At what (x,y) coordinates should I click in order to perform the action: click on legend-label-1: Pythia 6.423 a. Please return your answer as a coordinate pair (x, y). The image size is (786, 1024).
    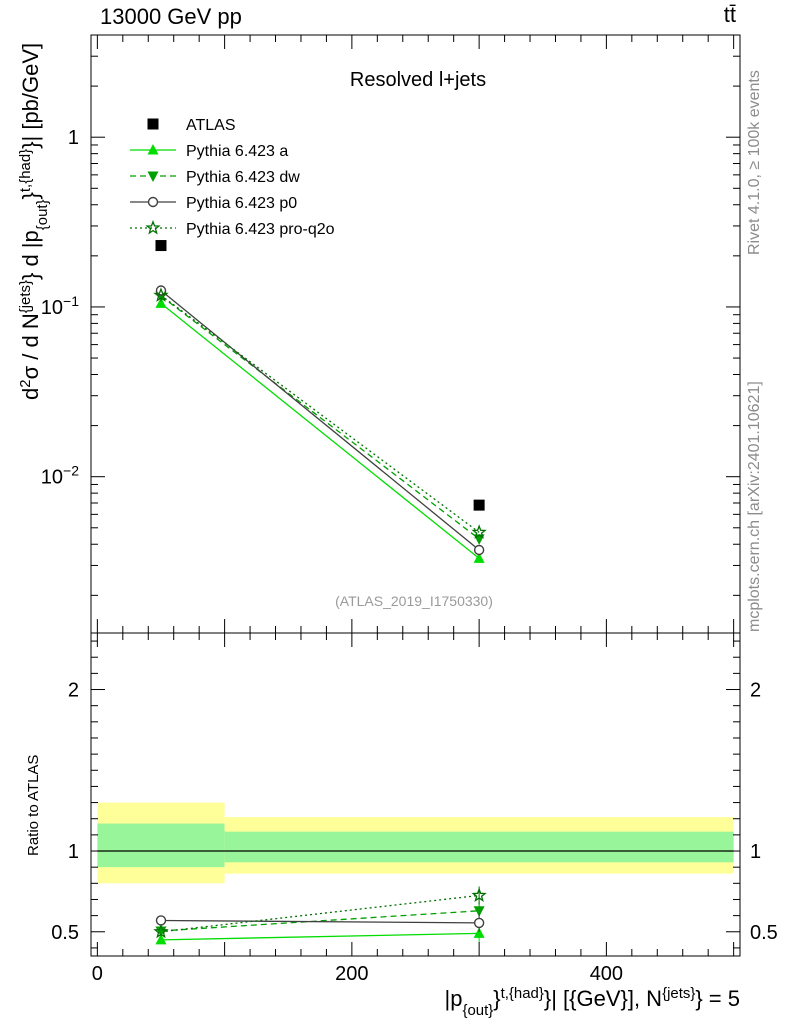
    Looking at the image, I should click on (237, 151).